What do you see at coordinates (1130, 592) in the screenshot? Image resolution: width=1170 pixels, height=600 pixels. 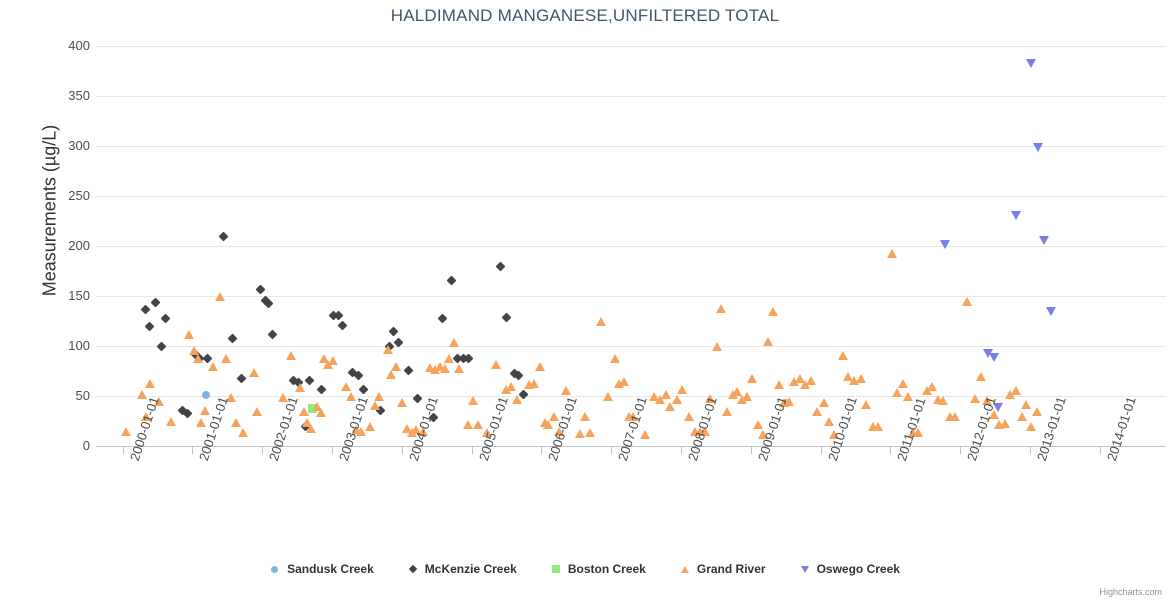 I see `highcharts-credits: Highcharts.com` at bounding box center [1130, 592].